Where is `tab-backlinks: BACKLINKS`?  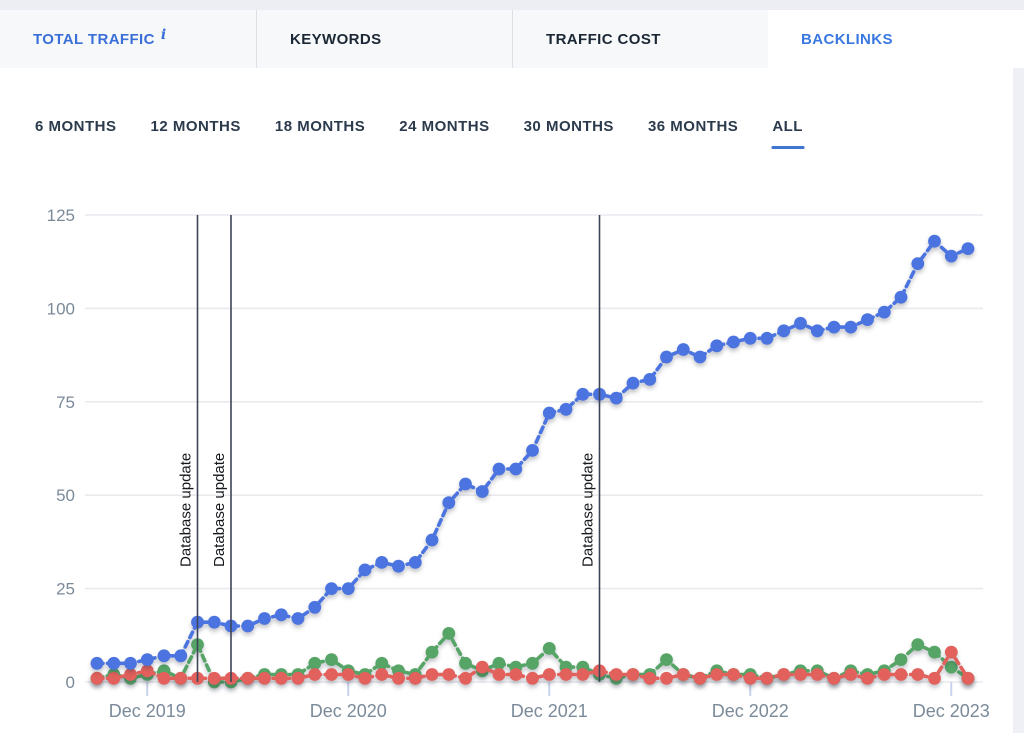 tab-backlinks: BACKLINKS is located at coordinates (896, 39).